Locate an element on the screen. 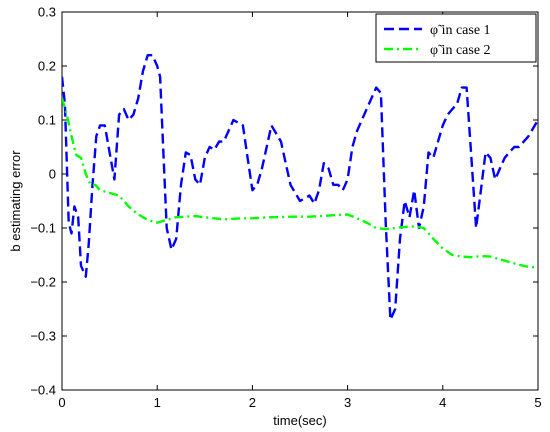 Image resolution: width=550 pixels, height=432 pixels. y-tick-label: 0.2 is located at coordinates (47, 66).